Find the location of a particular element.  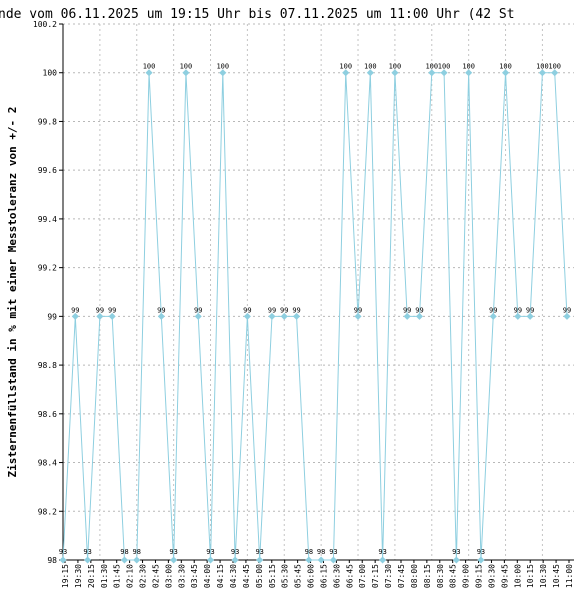

x-tick-label: 07:30 is located at coordinates (388, 576).